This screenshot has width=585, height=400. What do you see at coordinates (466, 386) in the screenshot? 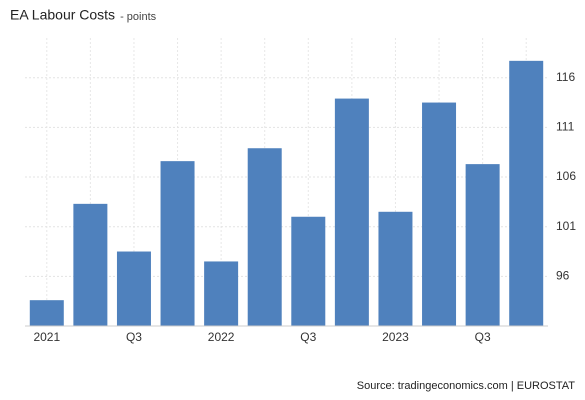
I see `source-note: Source: tradingeconomics.com | EUROSTAT` at bounding box center [466, 386].